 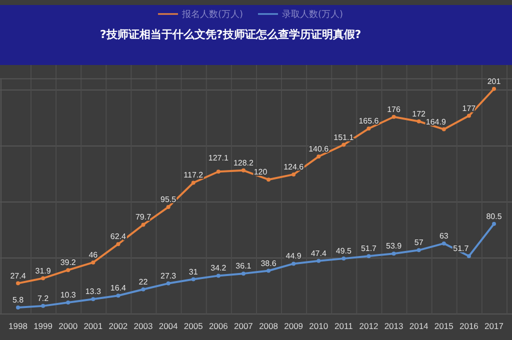 What do you see at coordinates (419, 113) in the screenshot?
I see `data-label: 172` at bounding box center [419, 113].